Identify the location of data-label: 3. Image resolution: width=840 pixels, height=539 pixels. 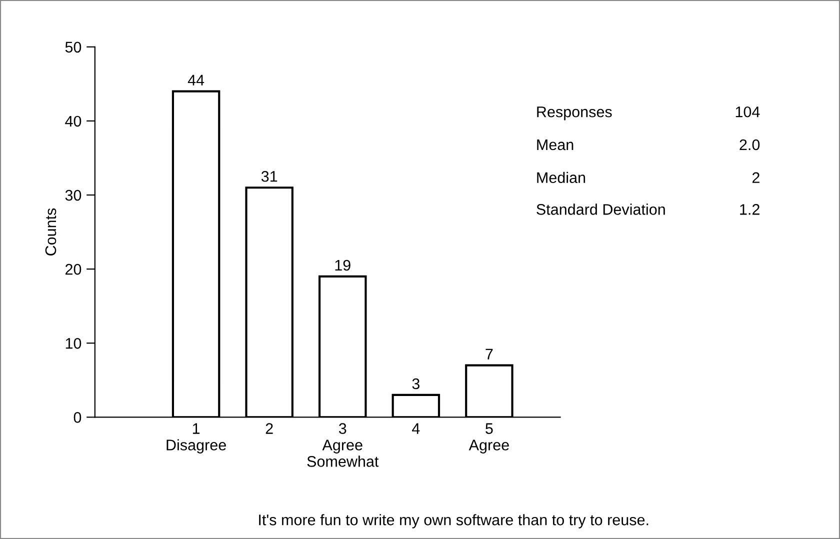
(416, 384).